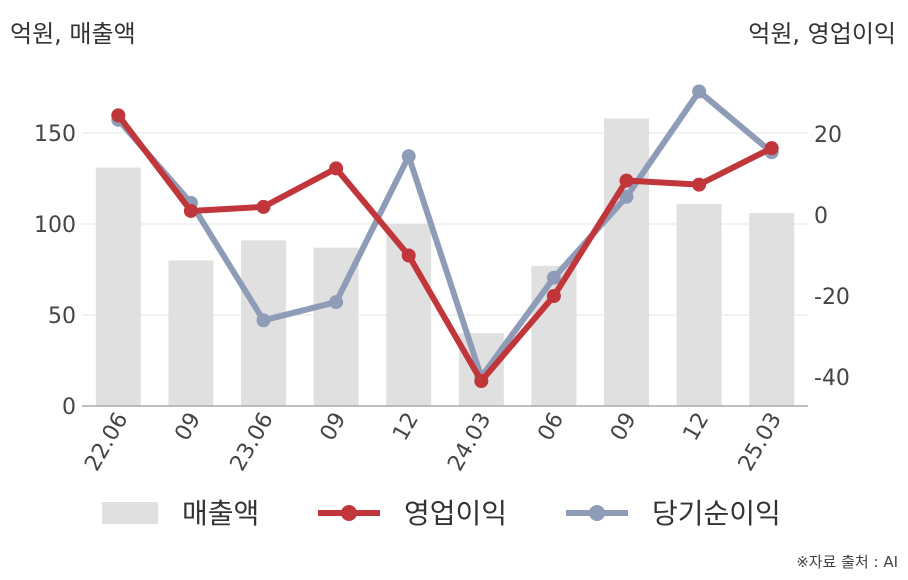  Describe the element at coordinates (55, 225) in the screenshot. I see `left-tick-label: 100` at that location.